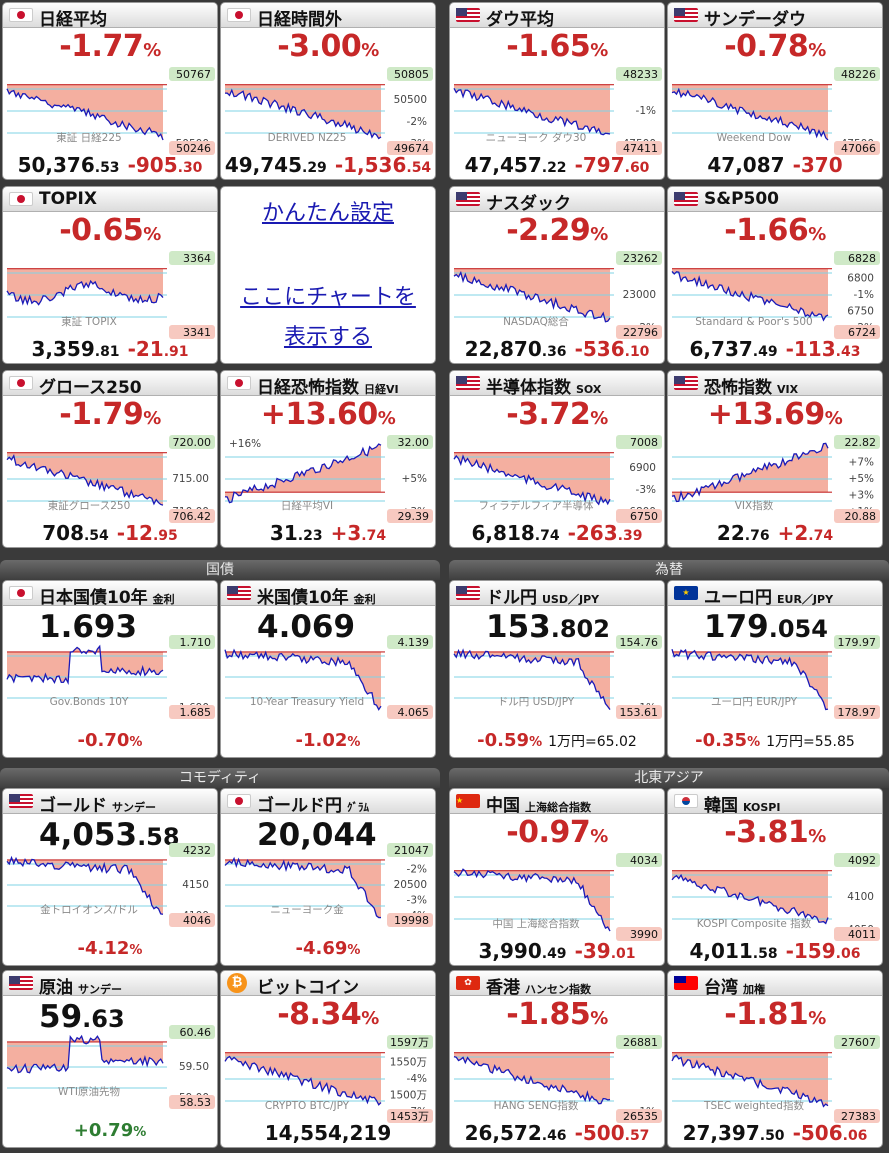 The image size is (889, 1153). I want to click on current-value: 153.802, so click(548, 627).